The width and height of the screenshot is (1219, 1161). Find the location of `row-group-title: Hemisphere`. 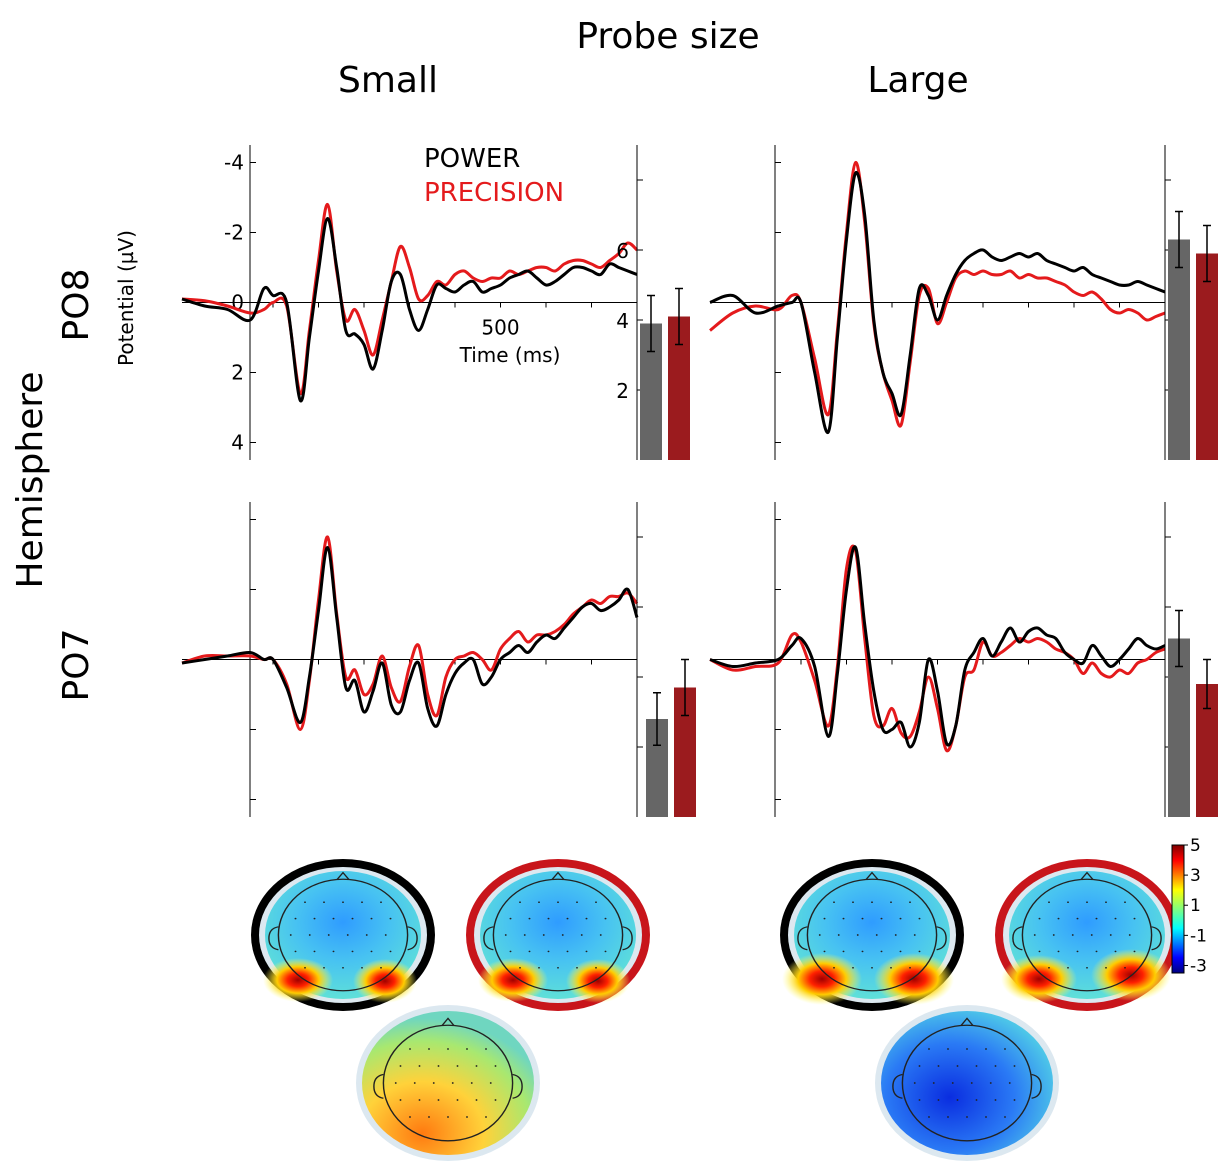

row-group-title: Hemisphere is located at coordinates (30, 479).